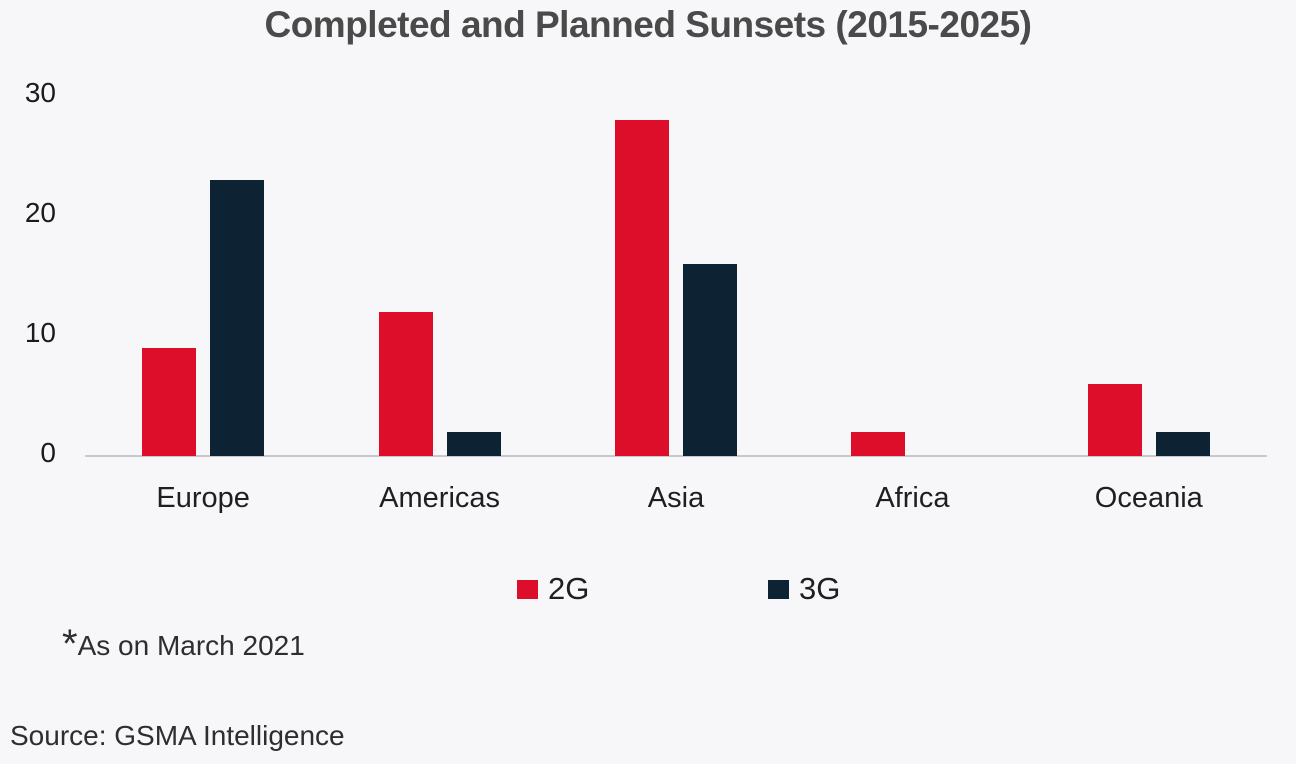 The width and height of the screenshot is (1296, 764). What do you see at coordinates (40, 92) in the screenshot?
I see `y-axis-tick-label: 30` at bounding box center [40, 92].